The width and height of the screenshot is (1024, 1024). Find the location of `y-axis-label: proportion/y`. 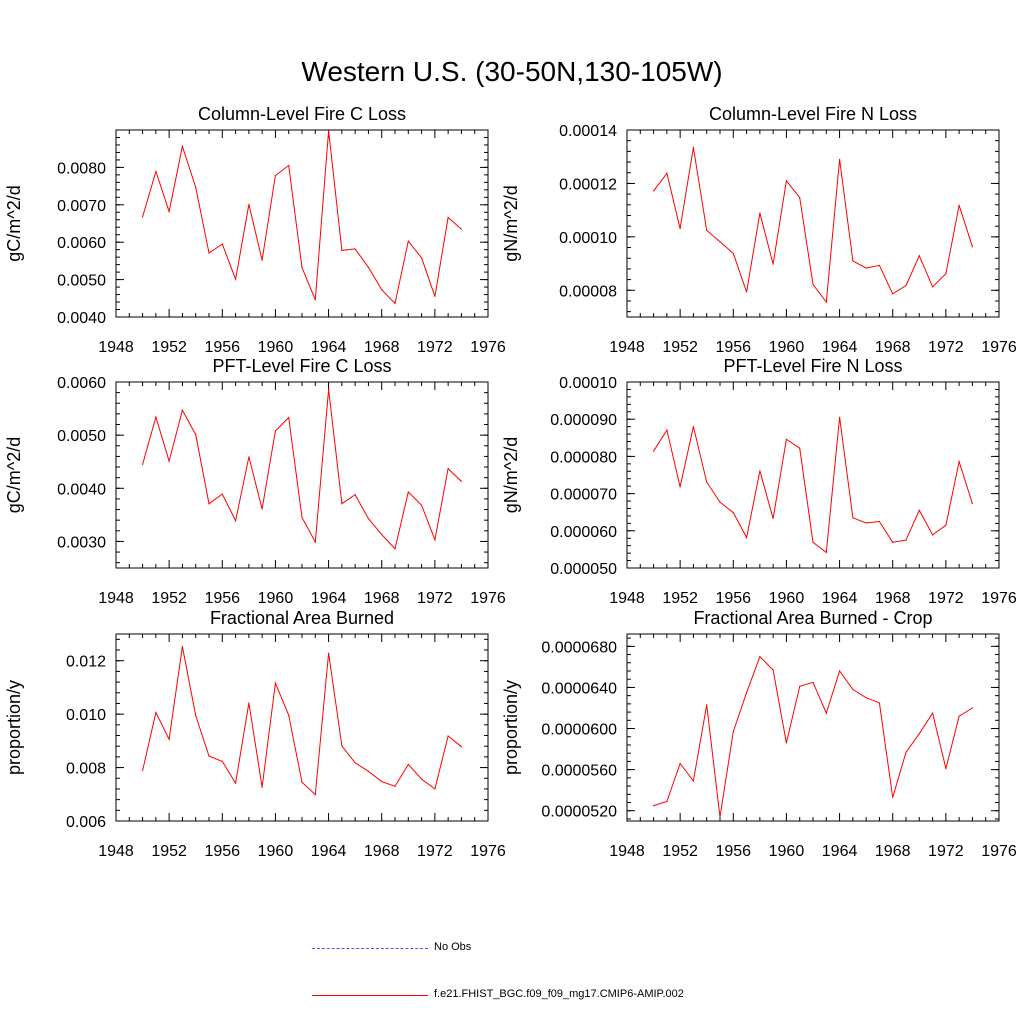

y-axis-label: proportion/y is located at coordinates (511, 727).